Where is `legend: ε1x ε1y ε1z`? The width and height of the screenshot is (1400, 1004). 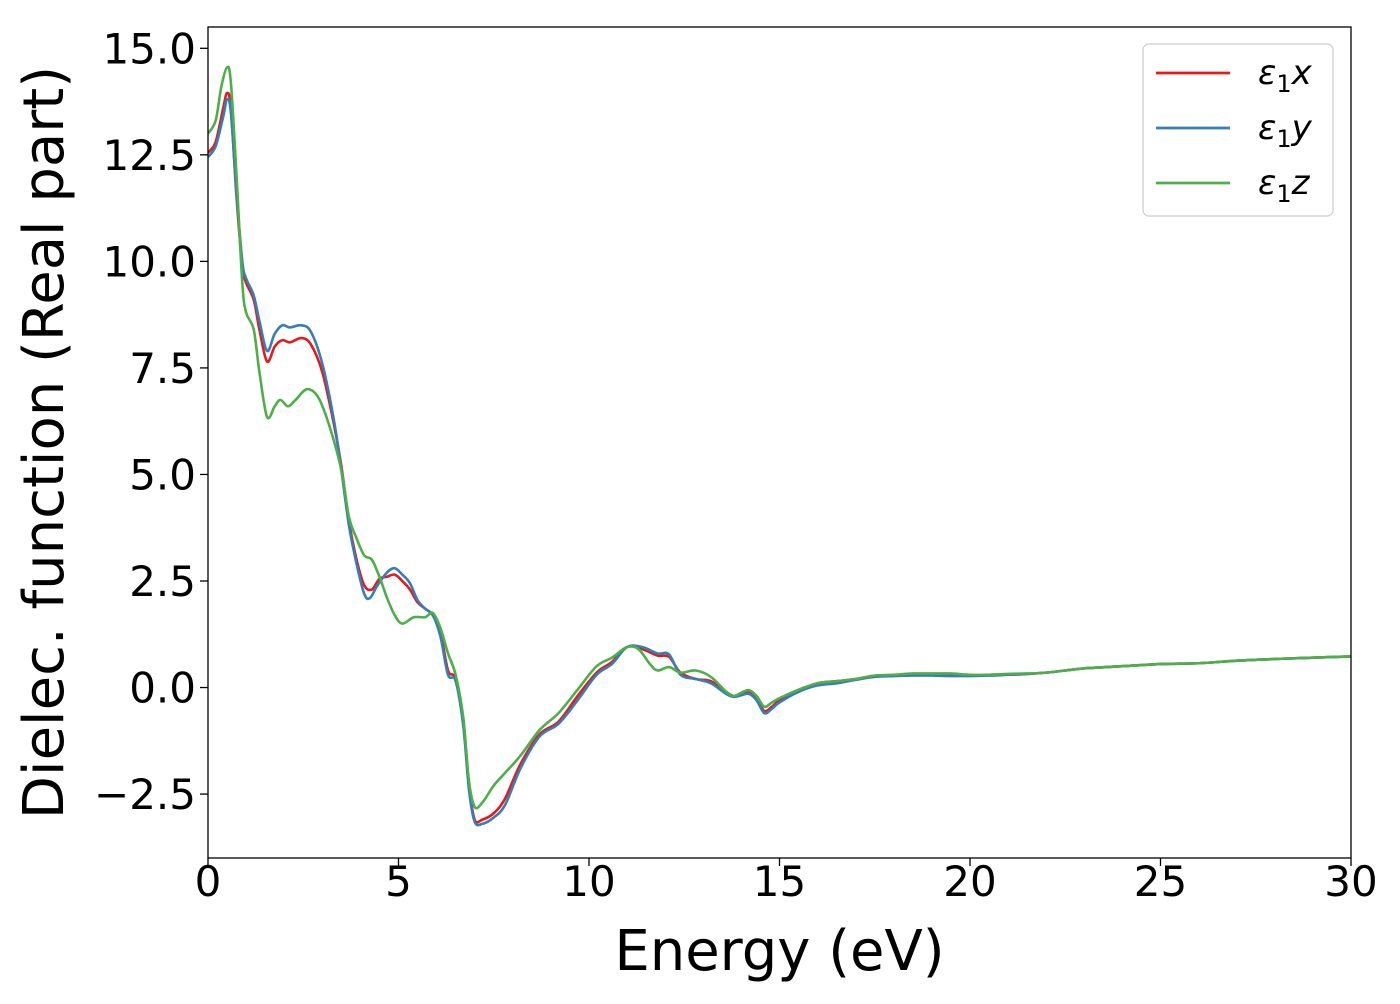 legend: ε1x ε1y ε1z is located at coordinates (1238, 130).